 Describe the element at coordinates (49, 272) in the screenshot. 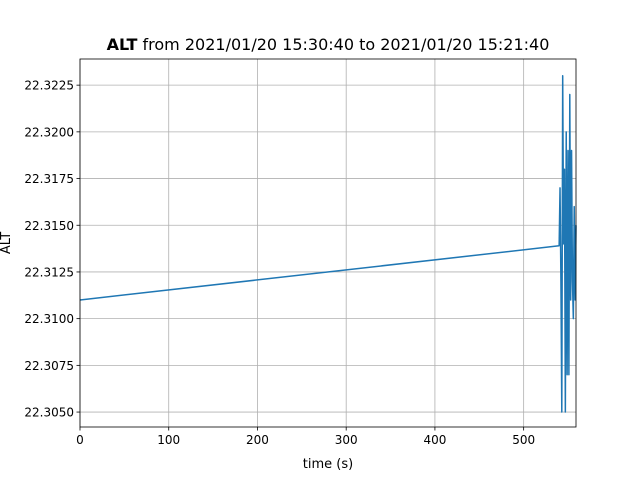

I see `y-tick-label: 22.3125` at that location.